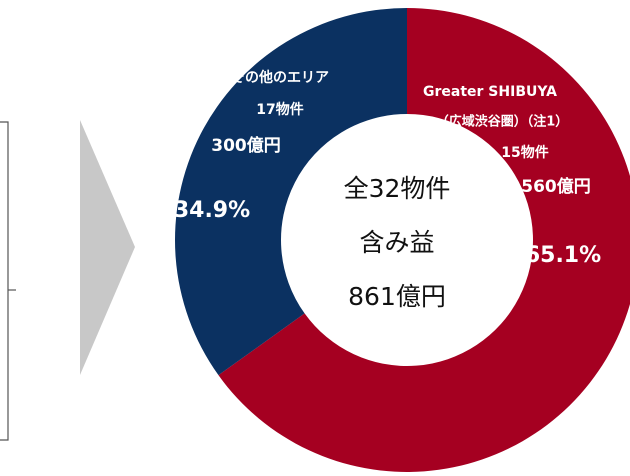 The image size is (630, 476). Describe the element at coordinates (502, 122) in the screenshot. I see `detail-label: （広域渋谷圏）（注1）` at that location.